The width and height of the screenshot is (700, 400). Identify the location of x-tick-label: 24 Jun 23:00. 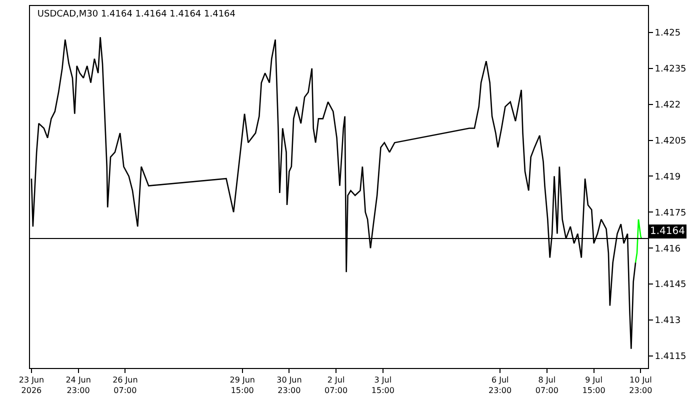
(78, 385).